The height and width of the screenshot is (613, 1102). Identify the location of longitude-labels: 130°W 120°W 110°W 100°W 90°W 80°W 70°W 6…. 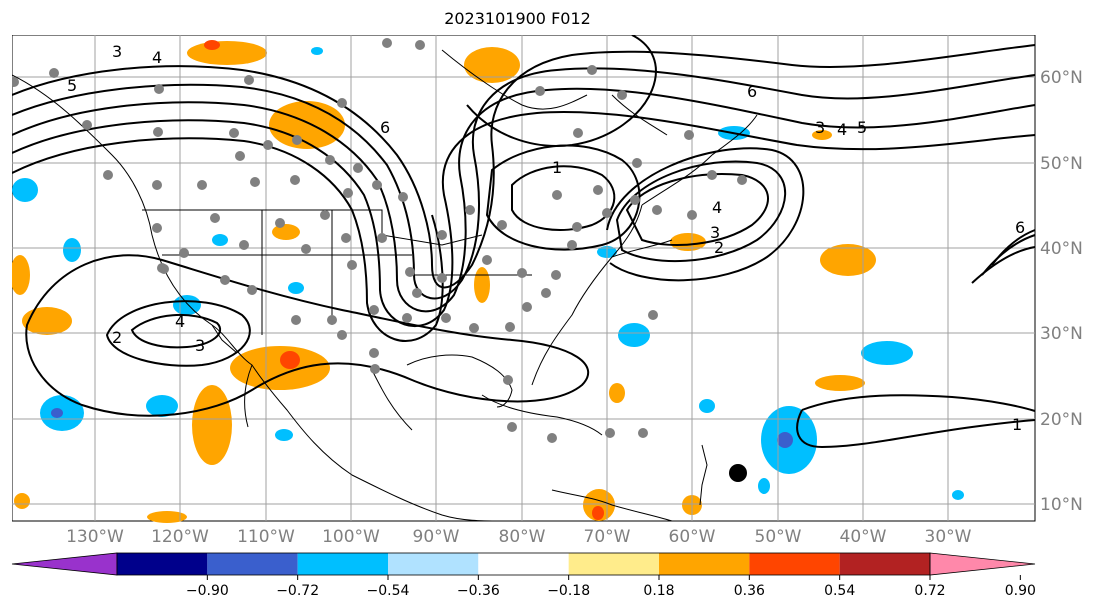
(519, 536).